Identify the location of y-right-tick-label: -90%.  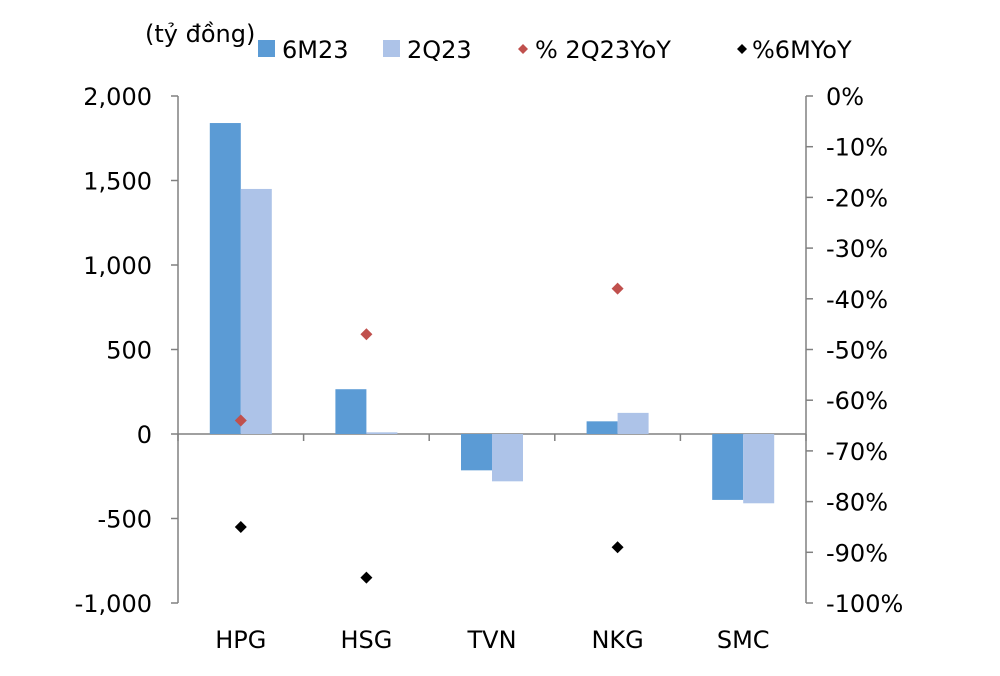
(857, 553).